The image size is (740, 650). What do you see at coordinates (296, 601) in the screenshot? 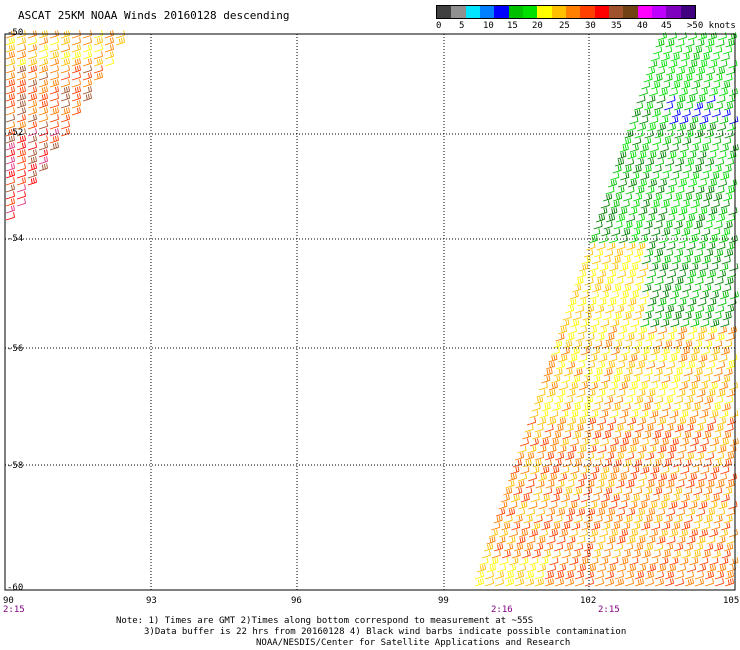
I see `lon-label-96: 96` at bounding box center [296, 601].